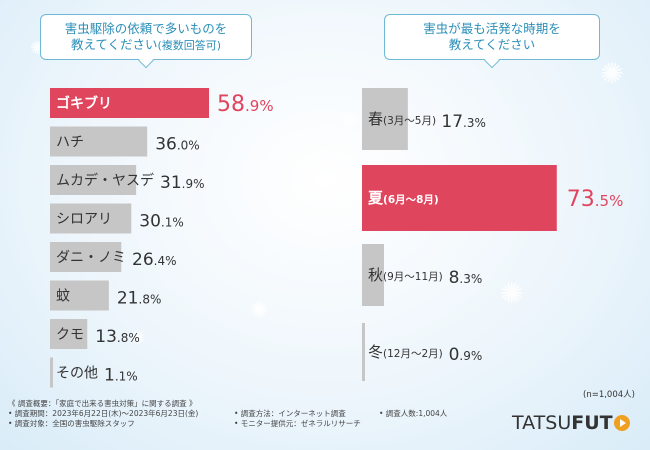 This screenshot has width=650, height=450. What do you see at coordinates (154, 260) in the screenshot?
I see `left-value-label-4: 26.4%` at bounding box center [154, 260].